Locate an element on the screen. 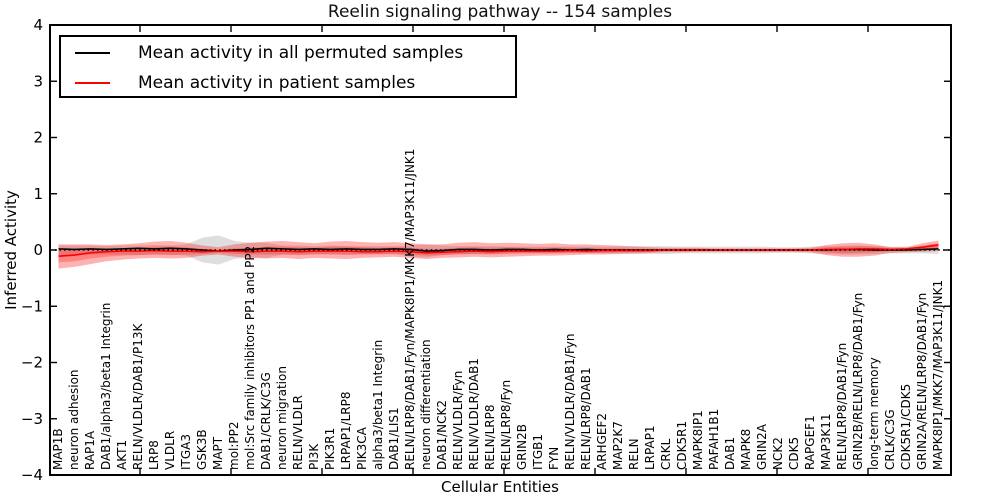 This screenshot has width=1000, height=500. band-patient-samples-spread-outer is located at coordinates (498, 254).